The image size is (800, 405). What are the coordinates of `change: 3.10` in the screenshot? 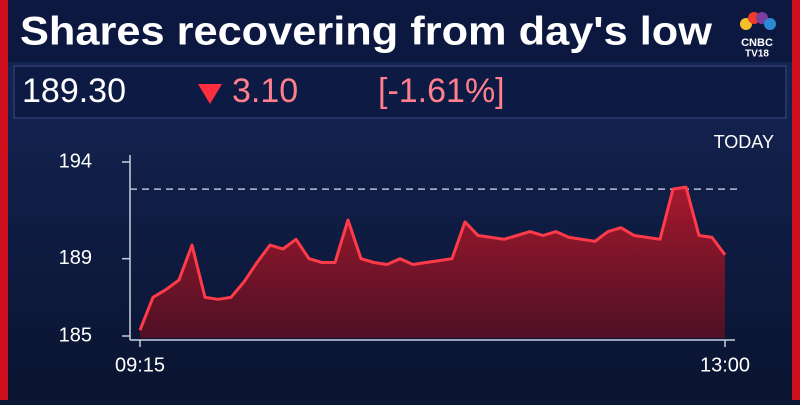 It's located at (265, 91).